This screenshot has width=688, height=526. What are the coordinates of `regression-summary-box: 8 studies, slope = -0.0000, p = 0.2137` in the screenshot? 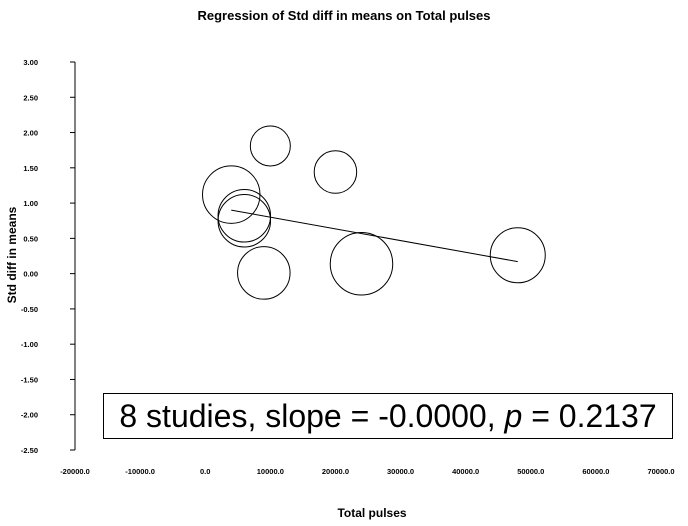 It's located at (388, 416).